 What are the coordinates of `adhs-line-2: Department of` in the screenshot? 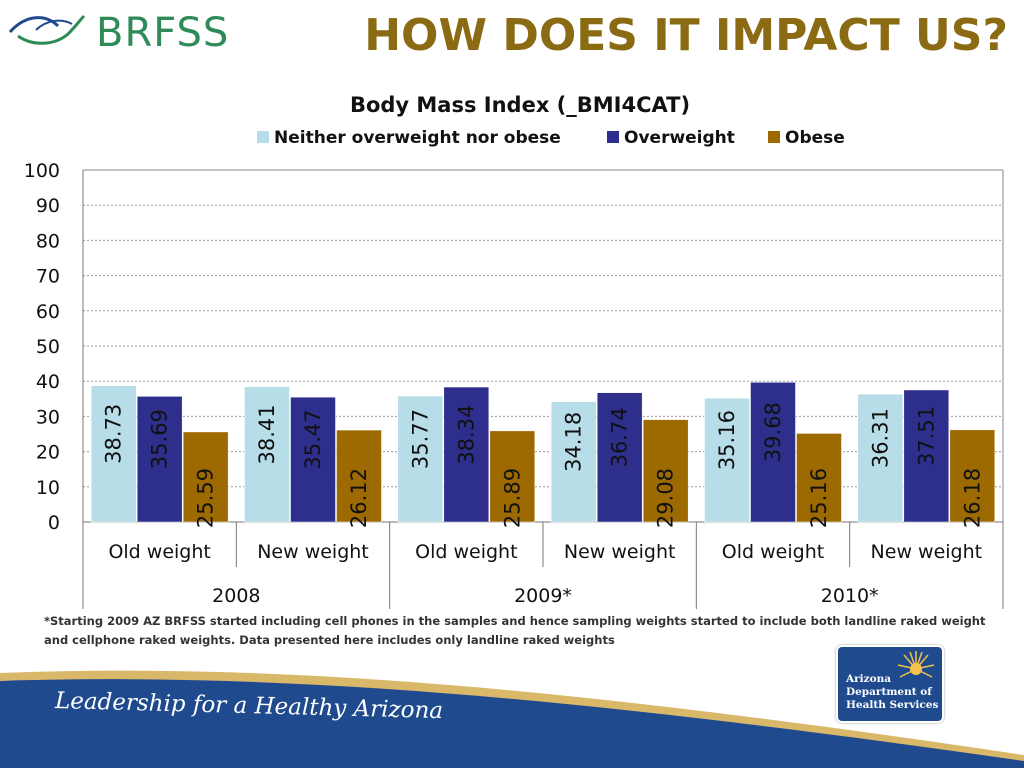 It's located at (889, 692).